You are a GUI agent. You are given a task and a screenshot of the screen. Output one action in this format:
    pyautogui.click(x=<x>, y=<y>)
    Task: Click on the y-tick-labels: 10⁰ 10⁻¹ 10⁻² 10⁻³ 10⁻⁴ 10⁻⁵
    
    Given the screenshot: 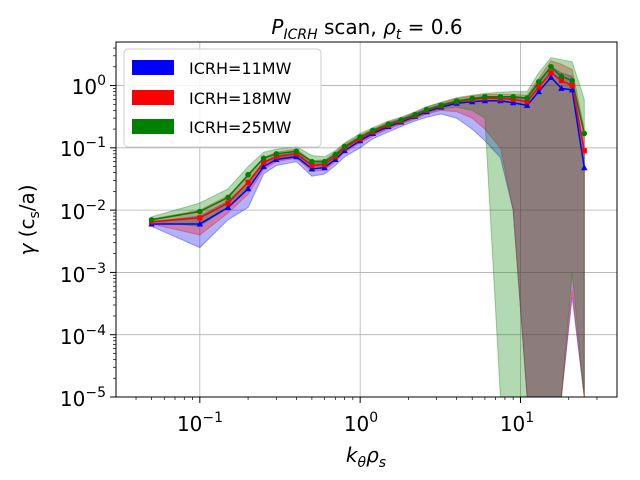 What is the action you would take?
    pyautogui.click(x=83, y=242)
    